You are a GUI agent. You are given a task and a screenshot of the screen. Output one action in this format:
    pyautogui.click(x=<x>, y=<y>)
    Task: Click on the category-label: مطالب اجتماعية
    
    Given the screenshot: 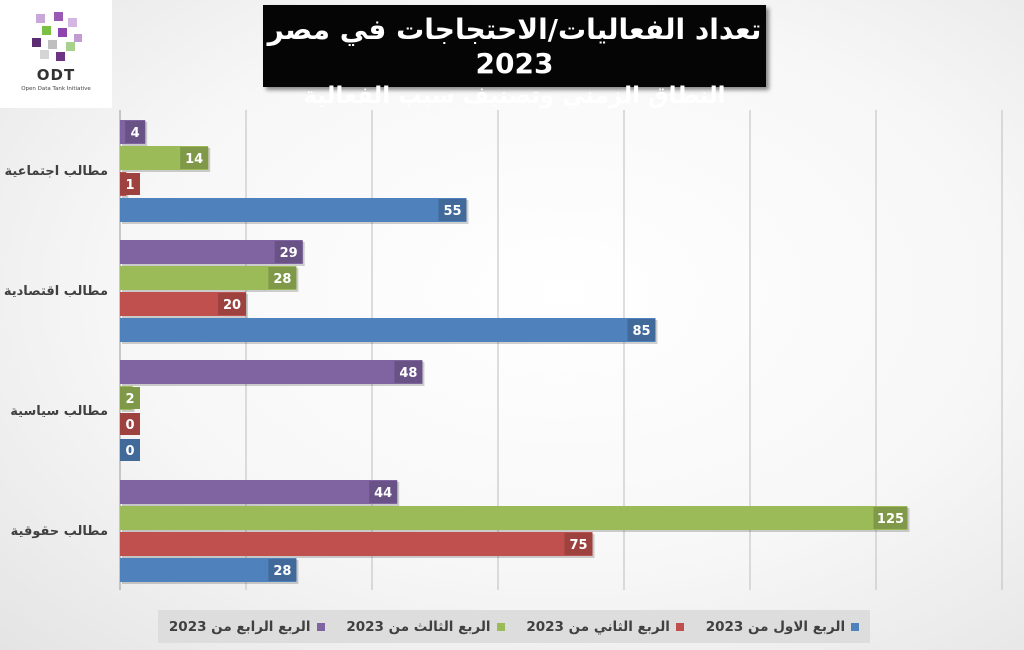 What is the action you would take?
    pyautogui.click(x=56, y=171)
    